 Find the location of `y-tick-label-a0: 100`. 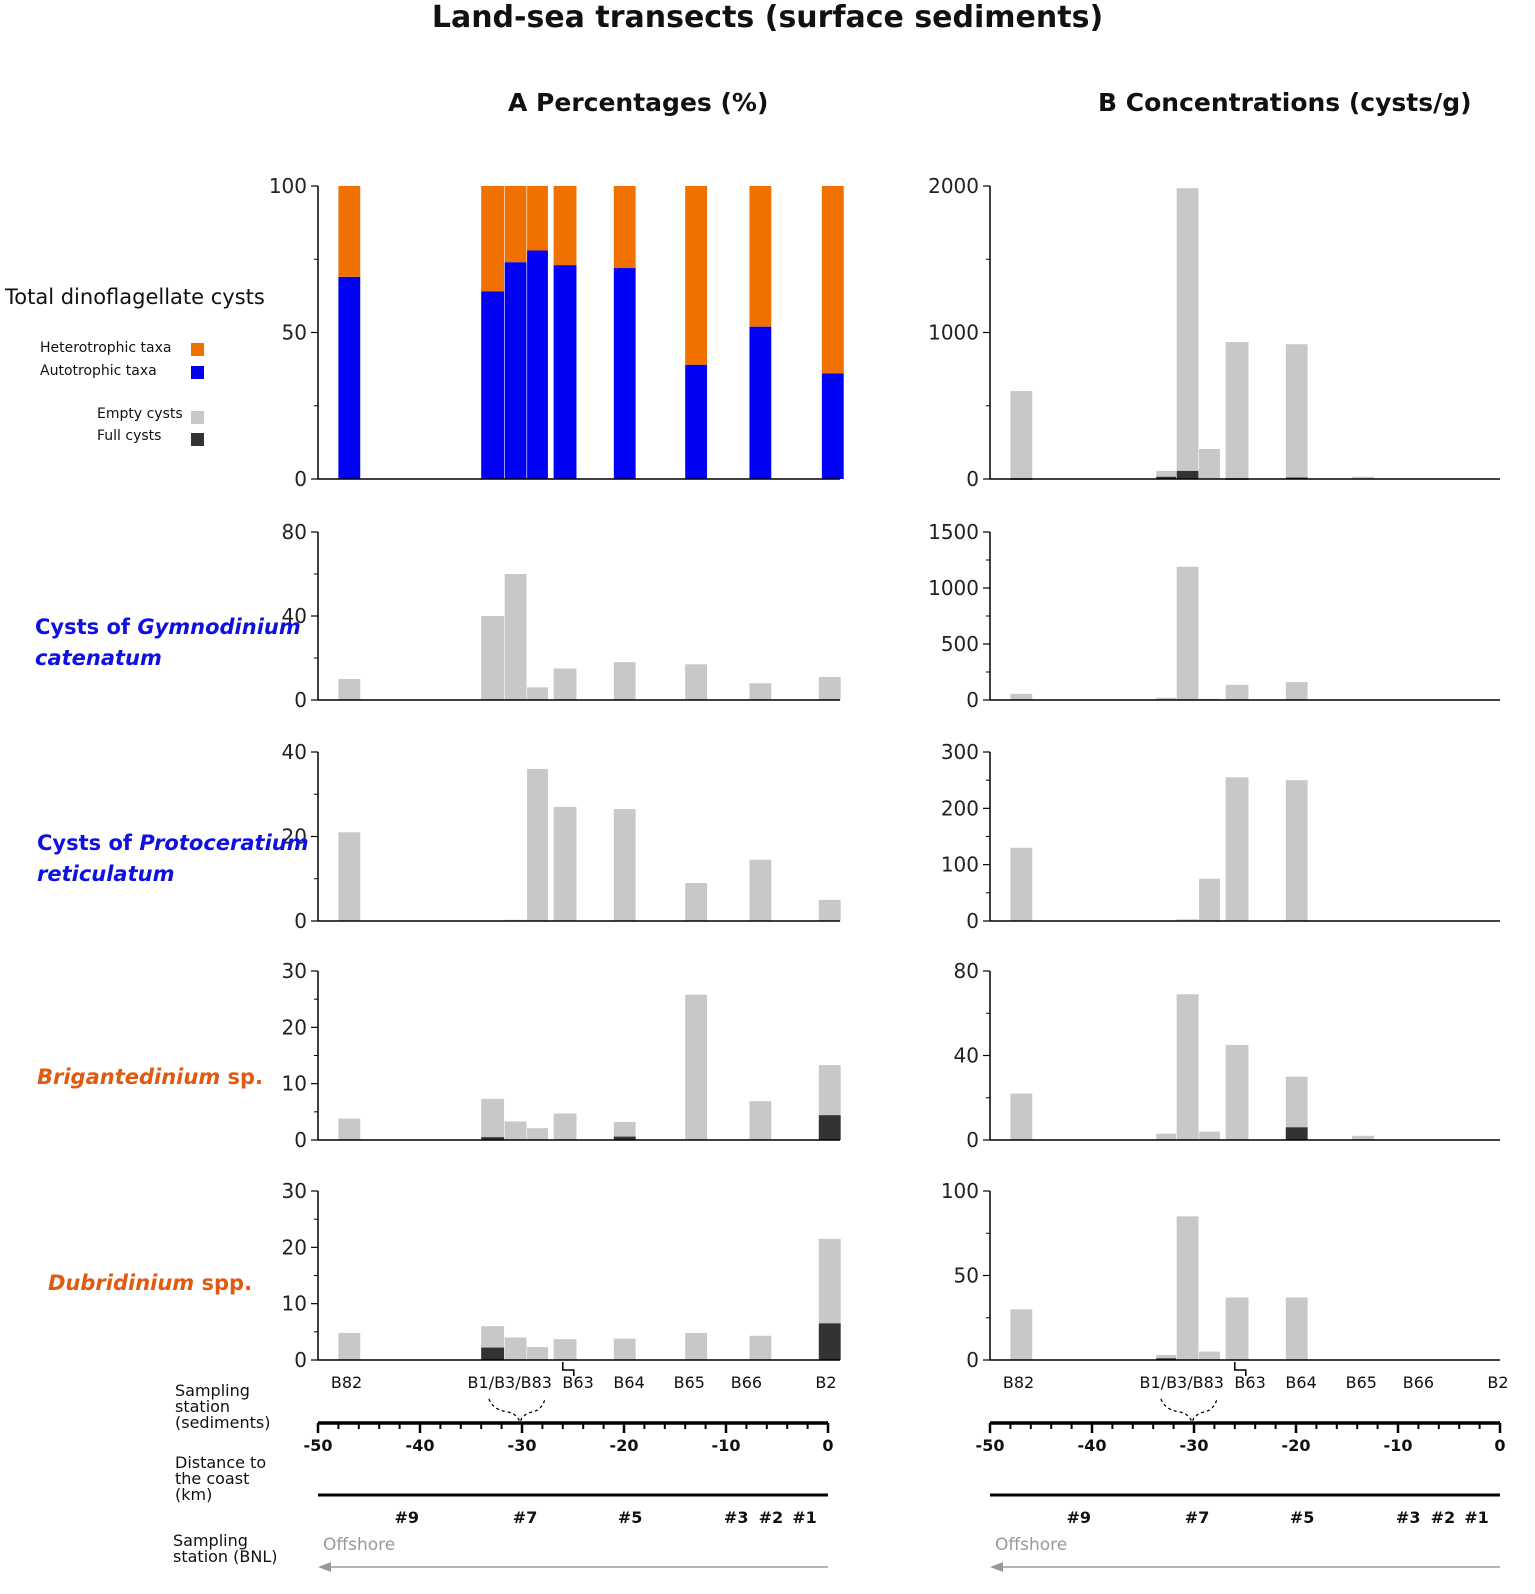

y-tick-label-a0: 100 is located at coordinates (288, 186).